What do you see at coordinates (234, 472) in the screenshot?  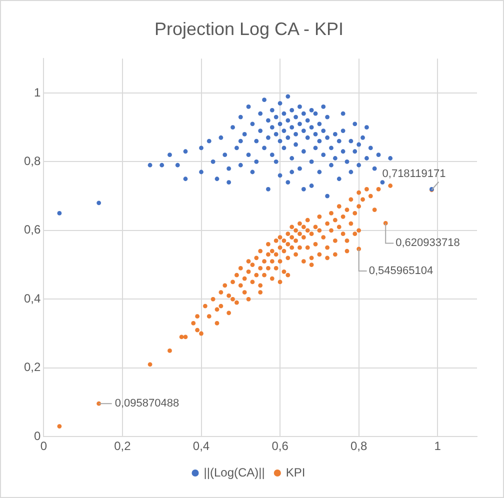 I see `legend-label: ||(Log(CA)||` at bounding box center [234, 472].